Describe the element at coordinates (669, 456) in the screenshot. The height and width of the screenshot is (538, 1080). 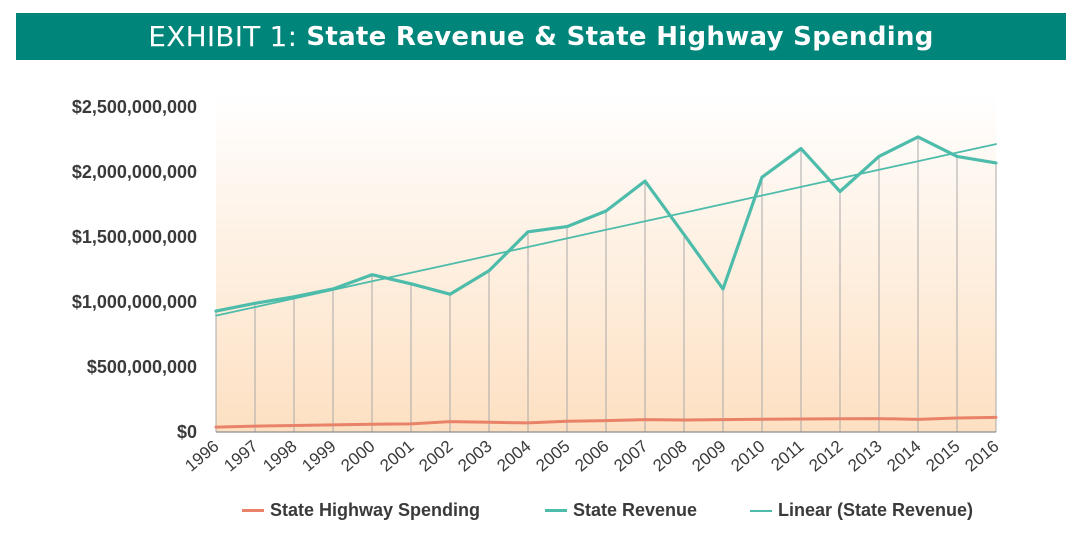
I see `x-tick-label-2008: 2008` at that location.